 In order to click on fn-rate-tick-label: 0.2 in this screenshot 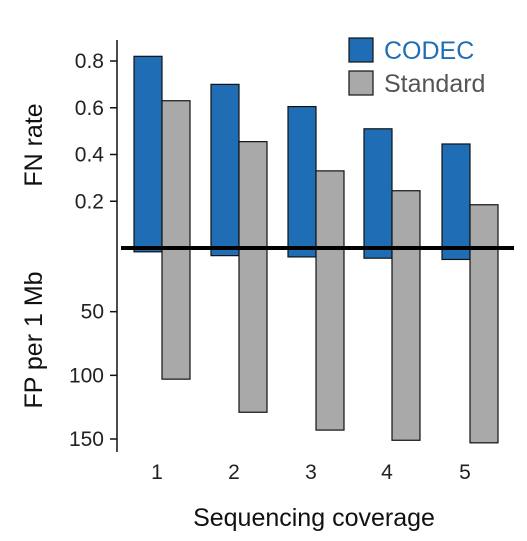, I will do `click(89, 201)`.